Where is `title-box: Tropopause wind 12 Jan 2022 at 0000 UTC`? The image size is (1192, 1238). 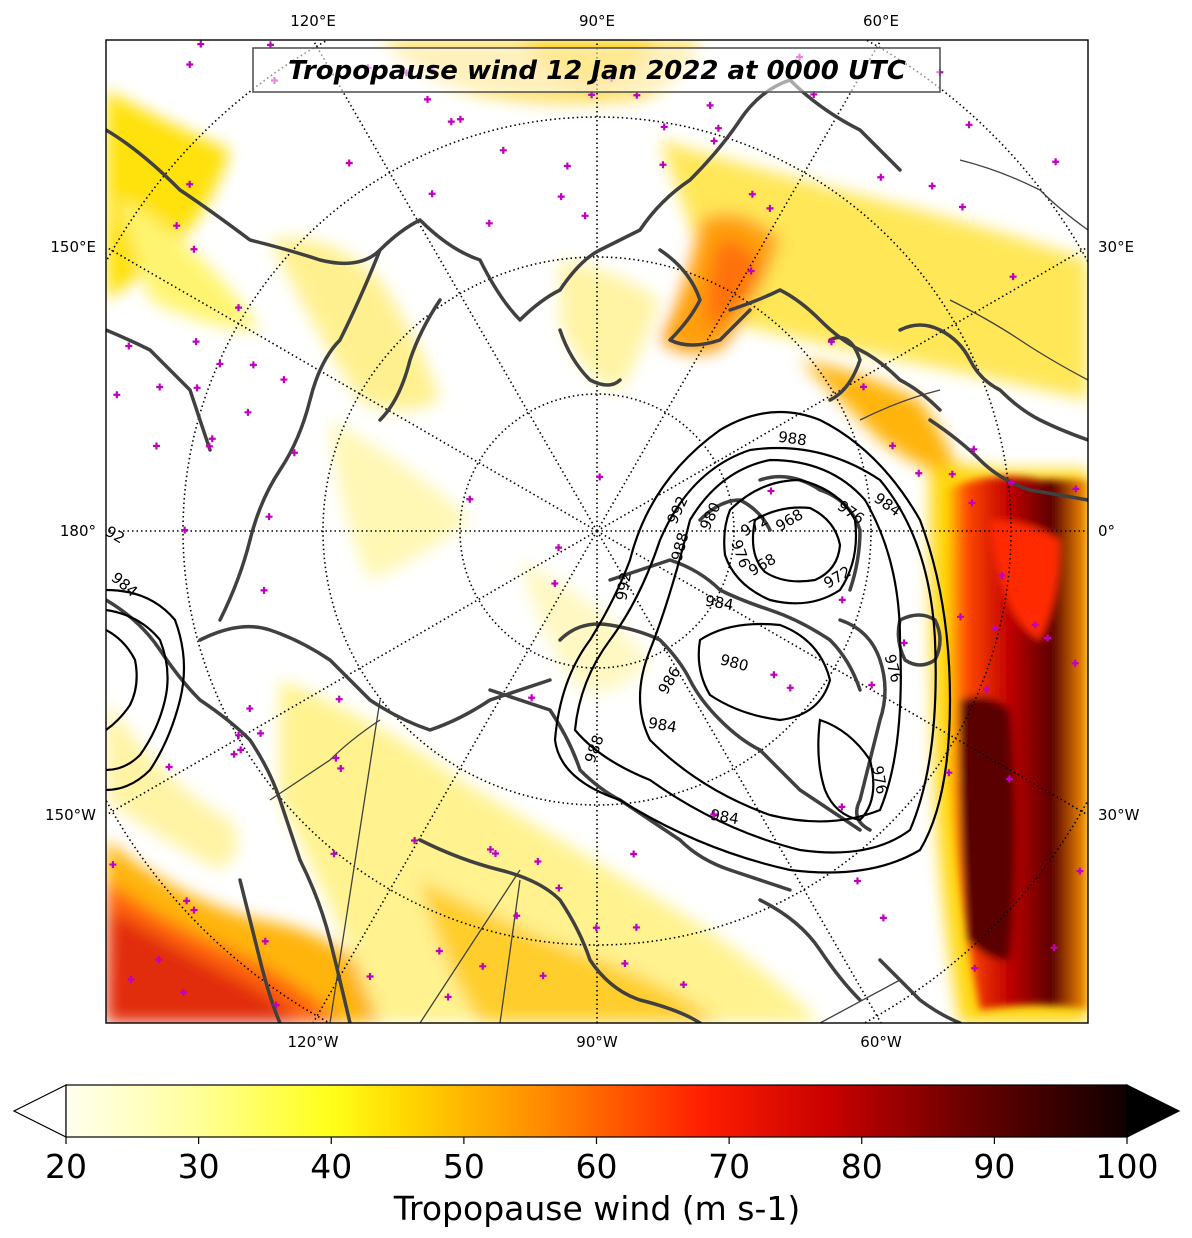 title-box: Tropopause wind 12 Jan 2022 at 0000 UTC is located at coordinates (596, 70).